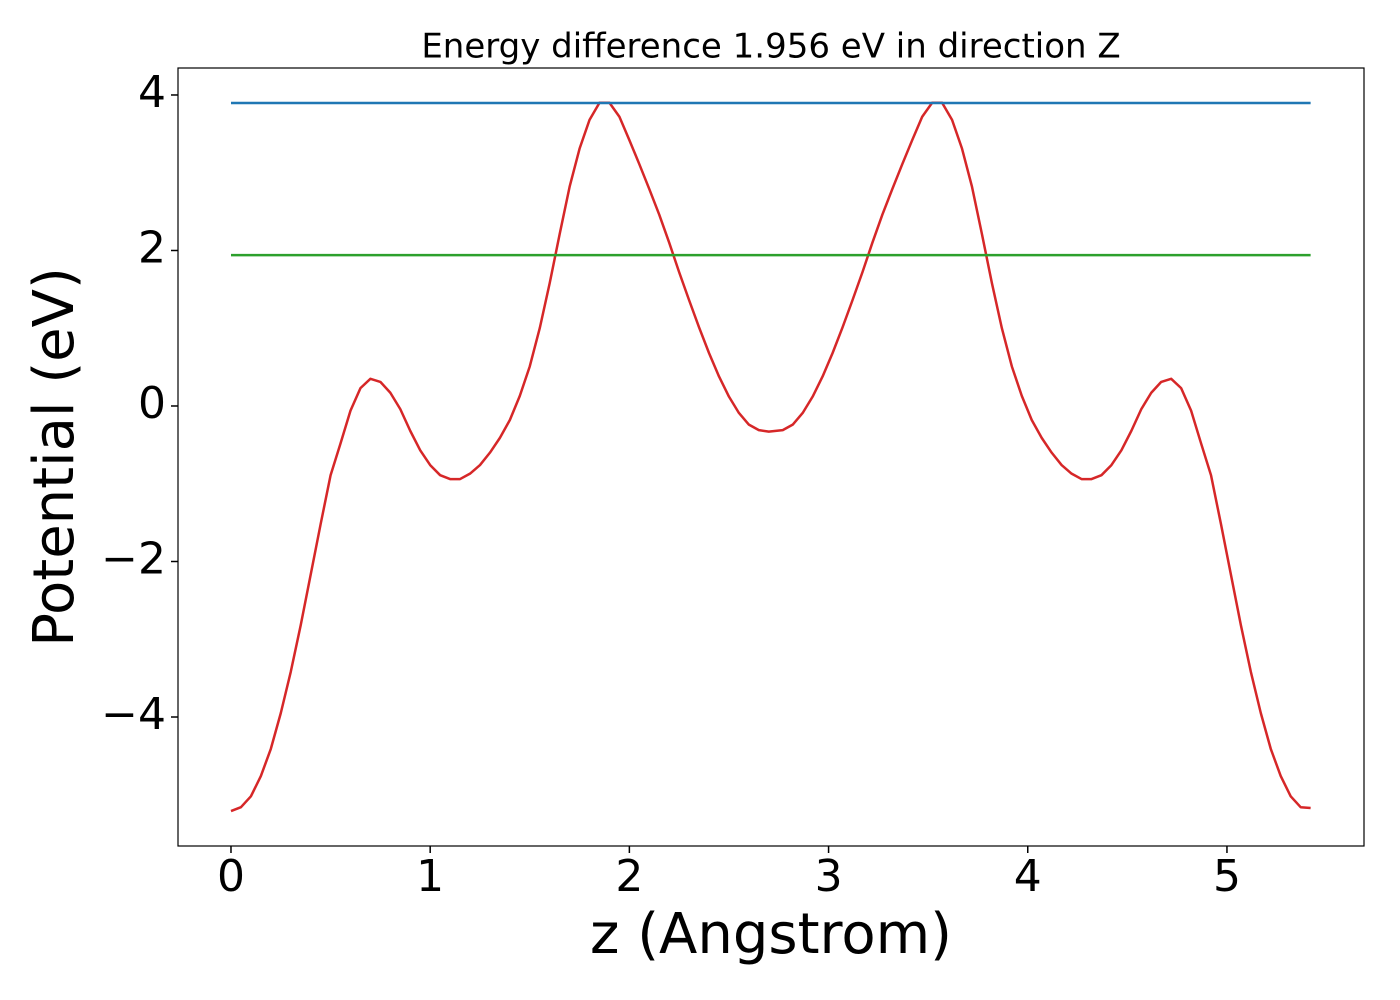  I want to click on y-tick-label: 2, so click(152, 247).